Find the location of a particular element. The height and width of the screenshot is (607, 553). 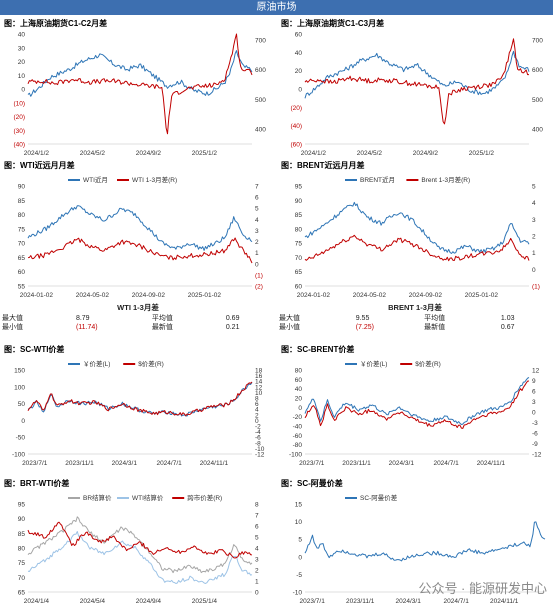

stats-label: 最小值 is located at coordinates (12, 327).